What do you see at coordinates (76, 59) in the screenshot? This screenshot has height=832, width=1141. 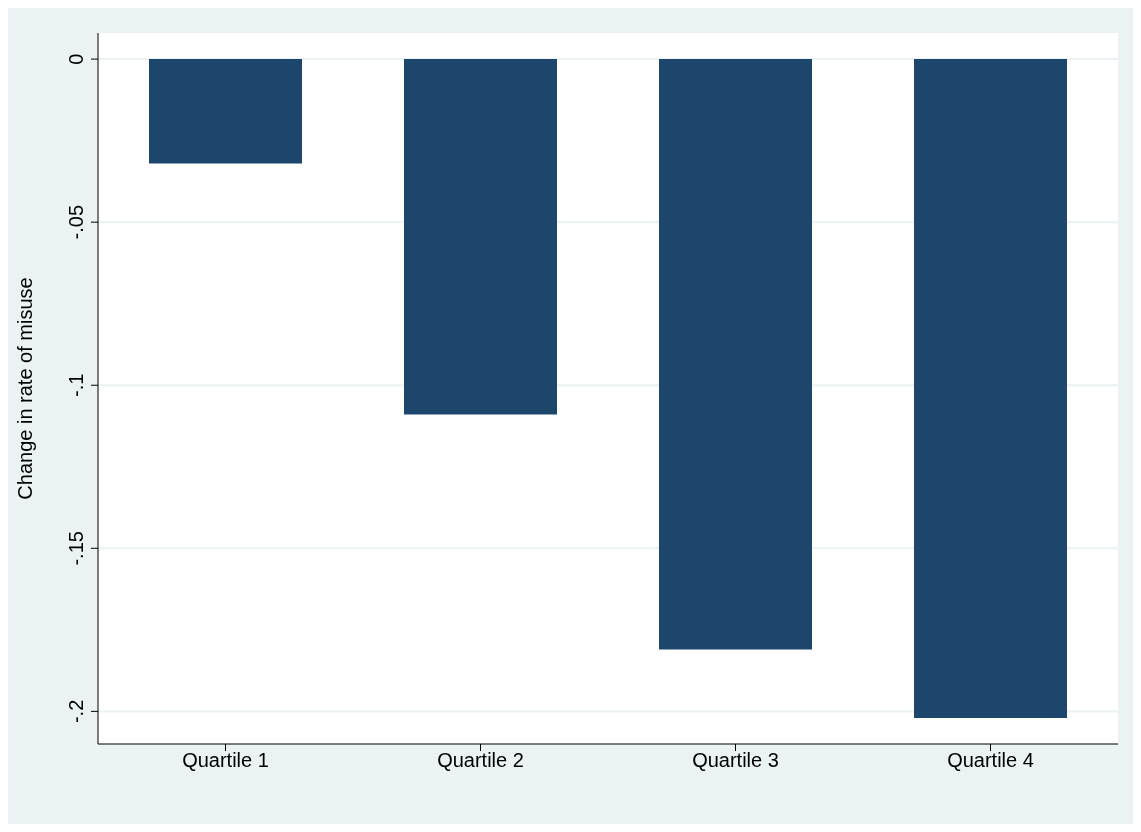 I see `y-tick-label: 0` at bounding box center [76, 59].